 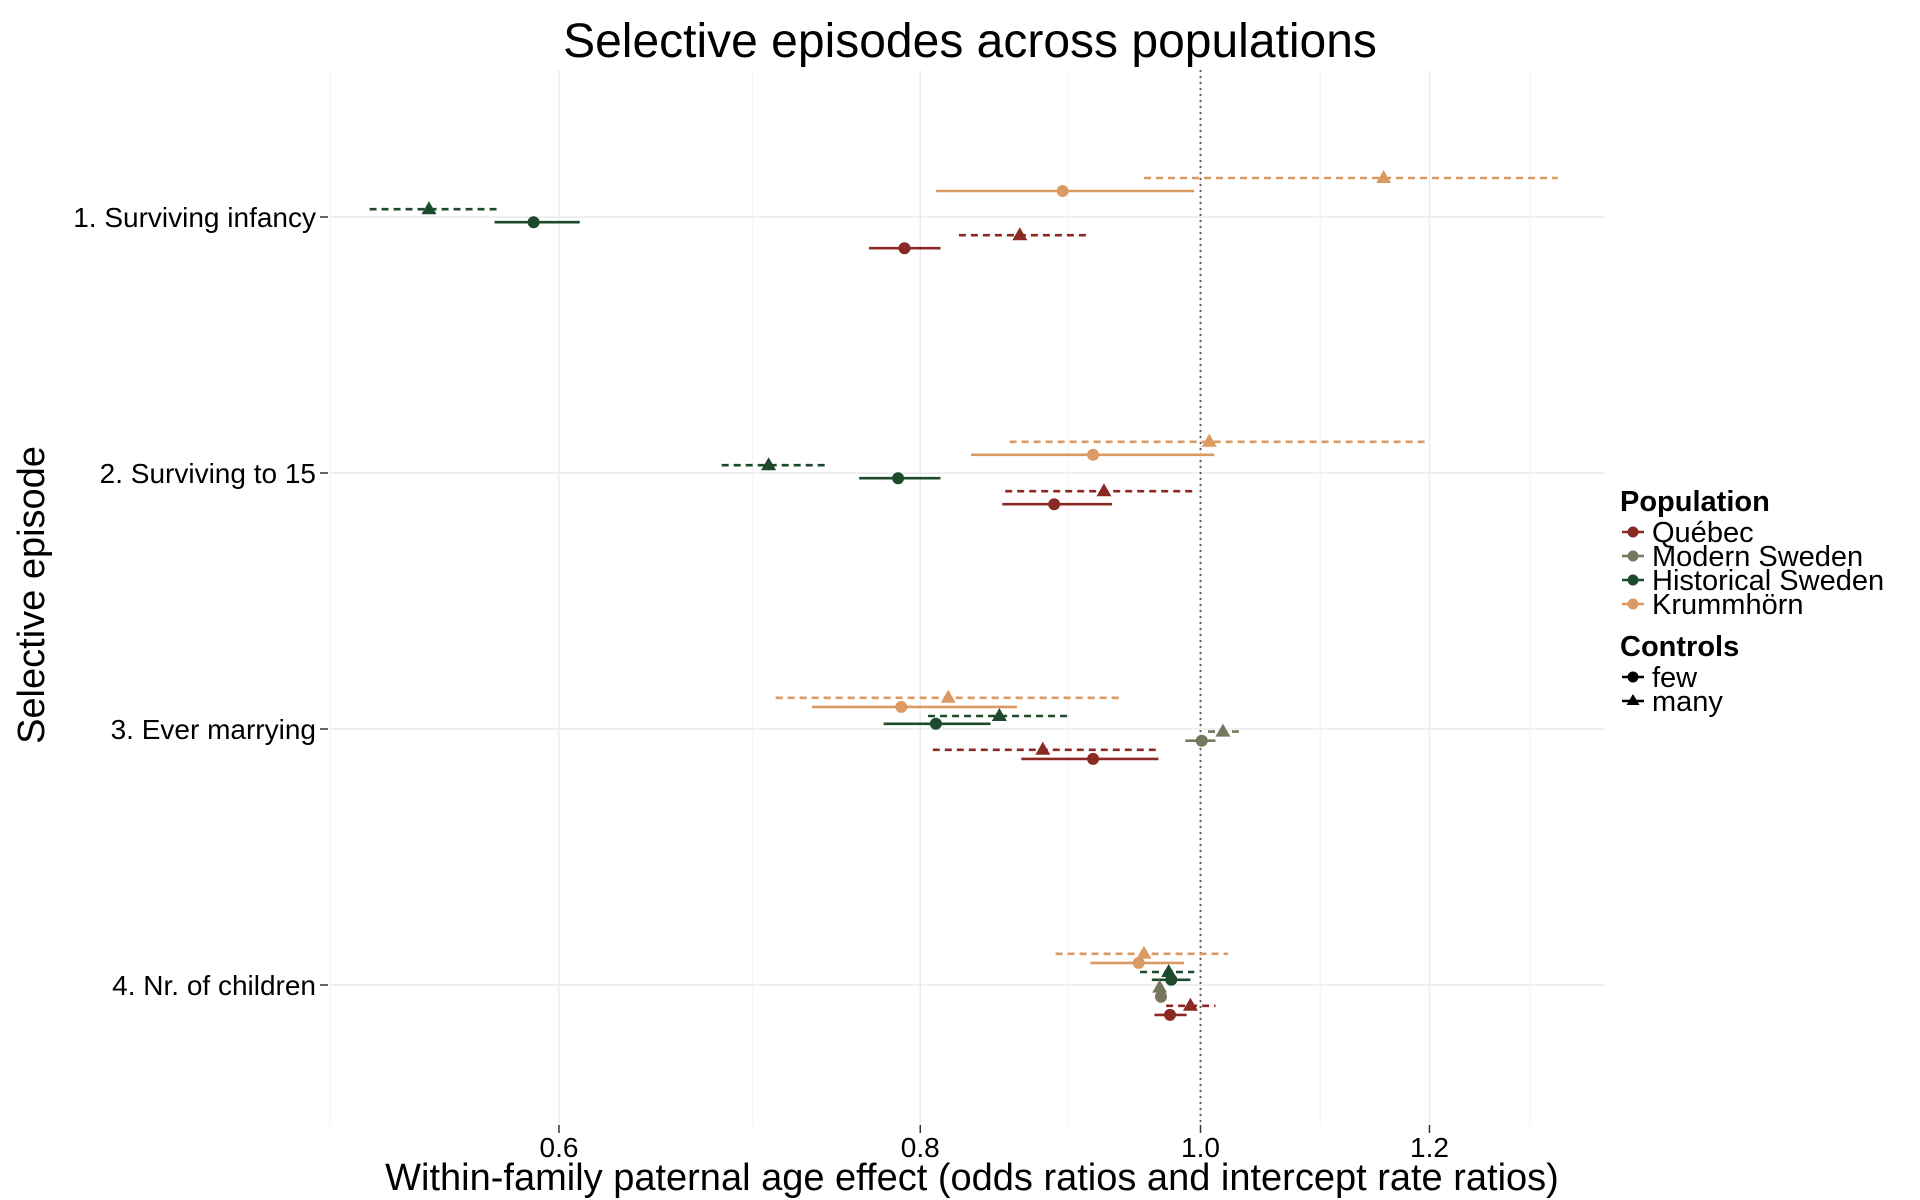 What do you see at coordinates (208, 473) in the screenshot?
I see `y-tick-label: 2. Surviving to 15` at bounding box center [208, 473].